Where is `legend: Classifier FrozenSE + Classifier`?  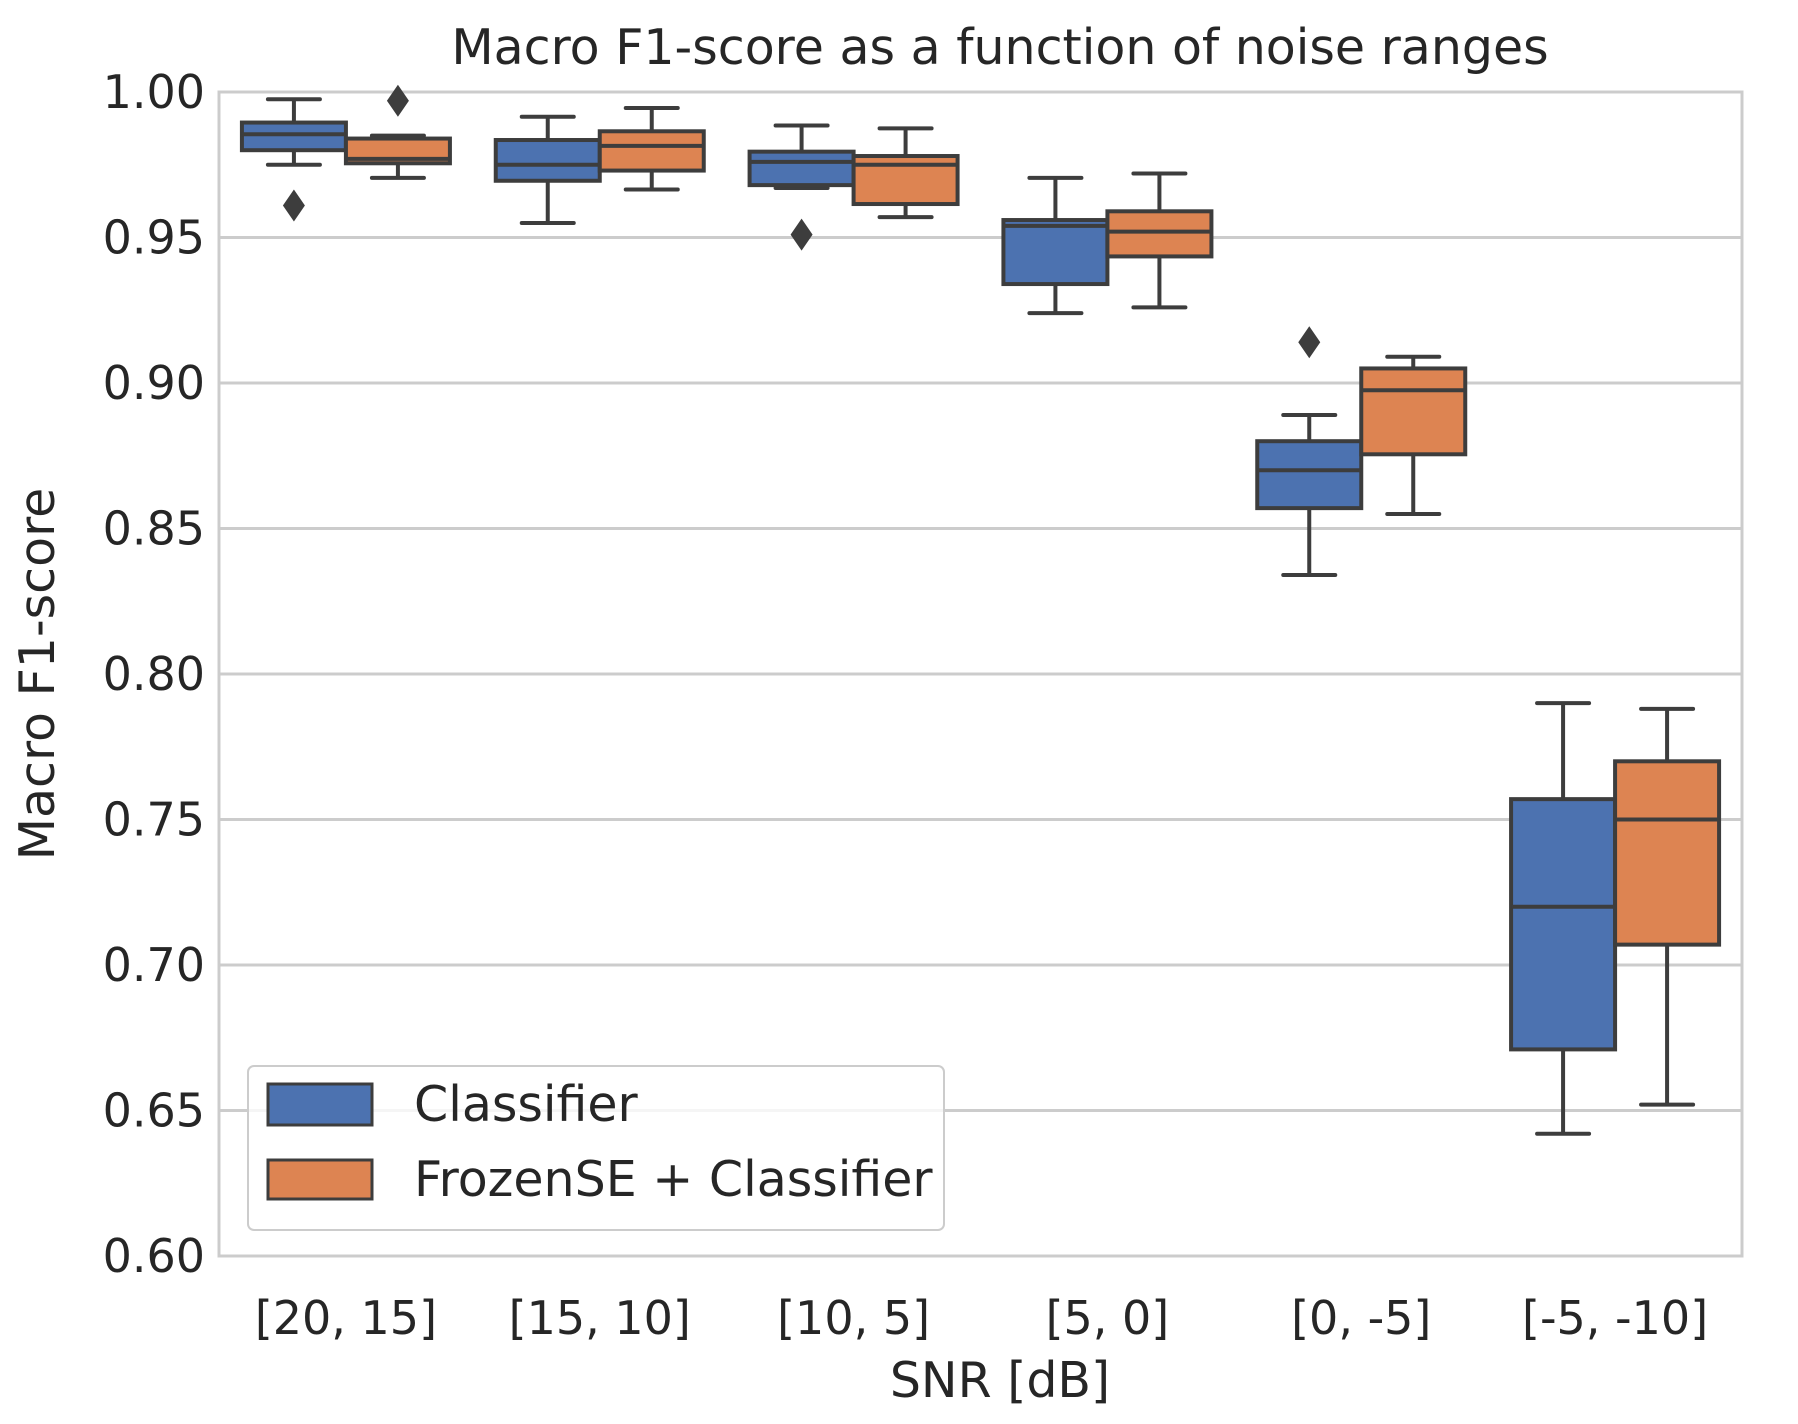 legend: Classifier FrozenSE + Classifier is located at coordinates (596, 1148).